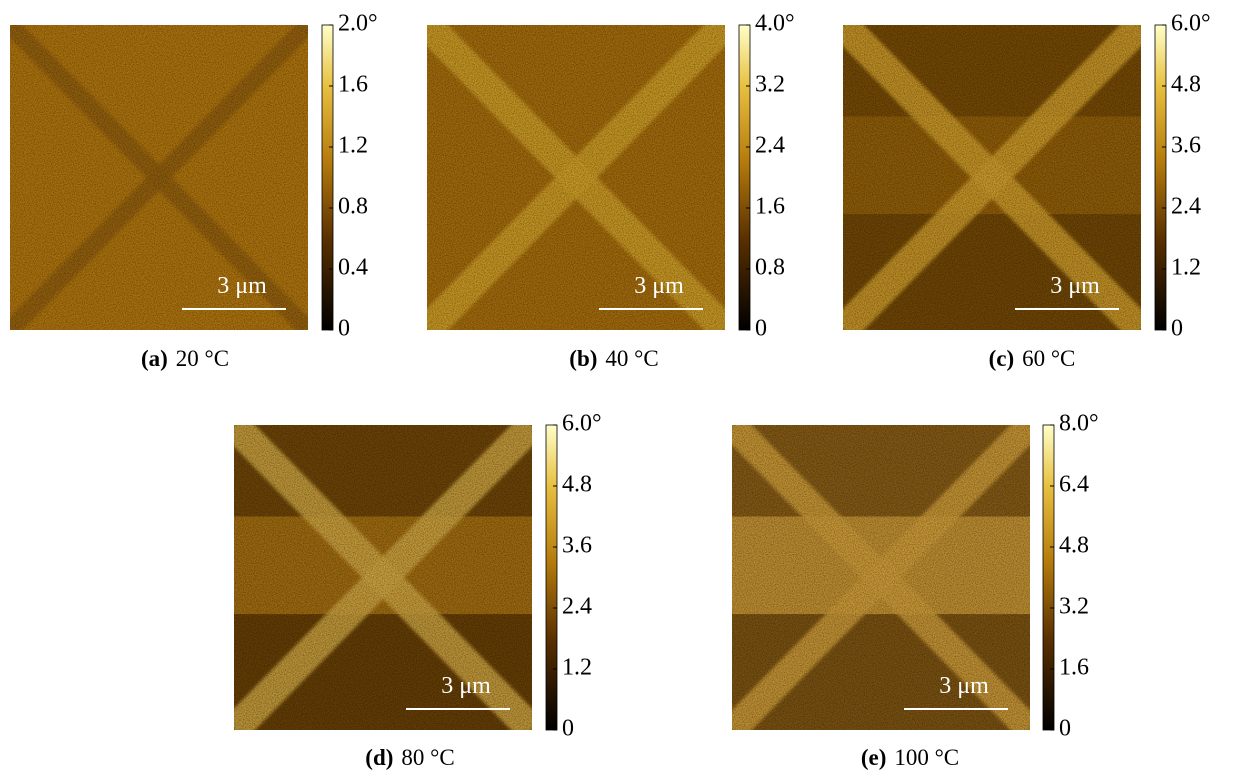 The width and height of the screenshot is (1234, 778). What do you see at coordinates (1048, 358) in the screenshot?
I see `caption-text: 60 °C` at bounding box center [1048, 358].